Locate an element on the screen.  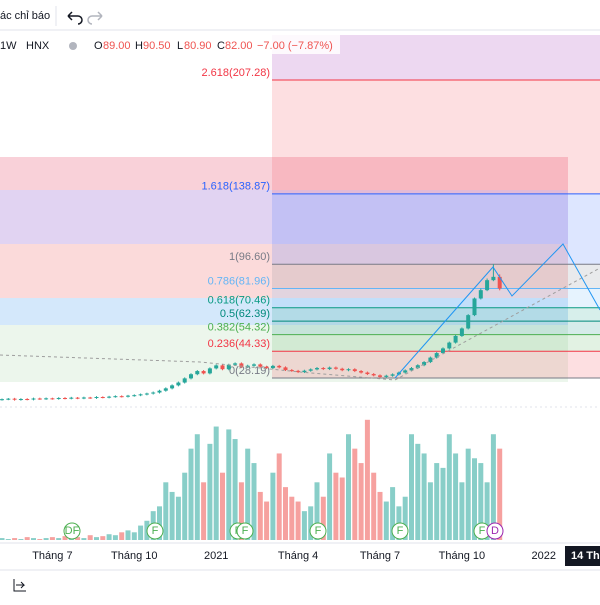
fib-label: 1(96.60) is located at coordinates (249, 257).